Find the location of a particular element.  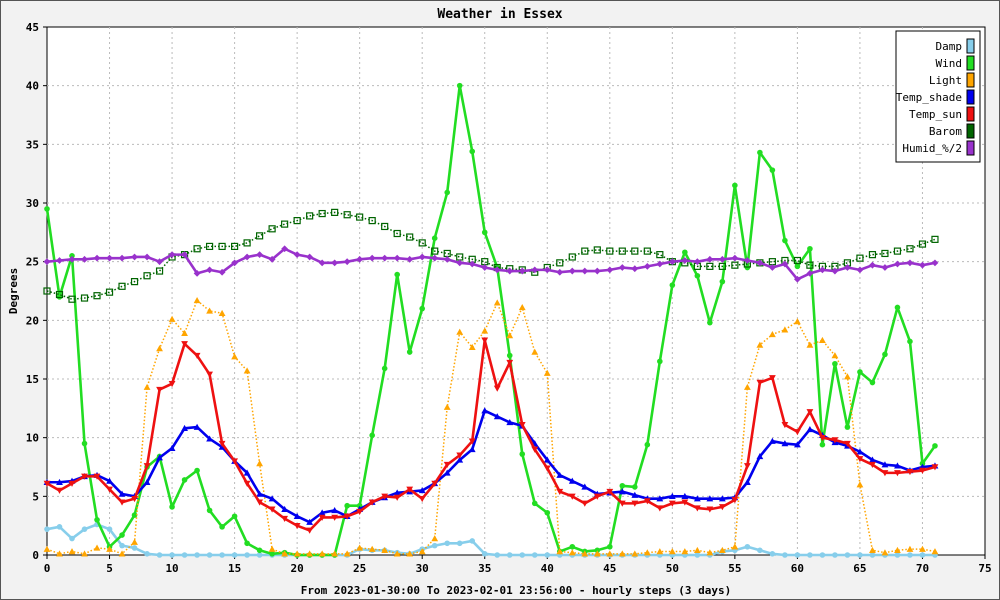

series-line-barom is located at coordinates (491, 255).